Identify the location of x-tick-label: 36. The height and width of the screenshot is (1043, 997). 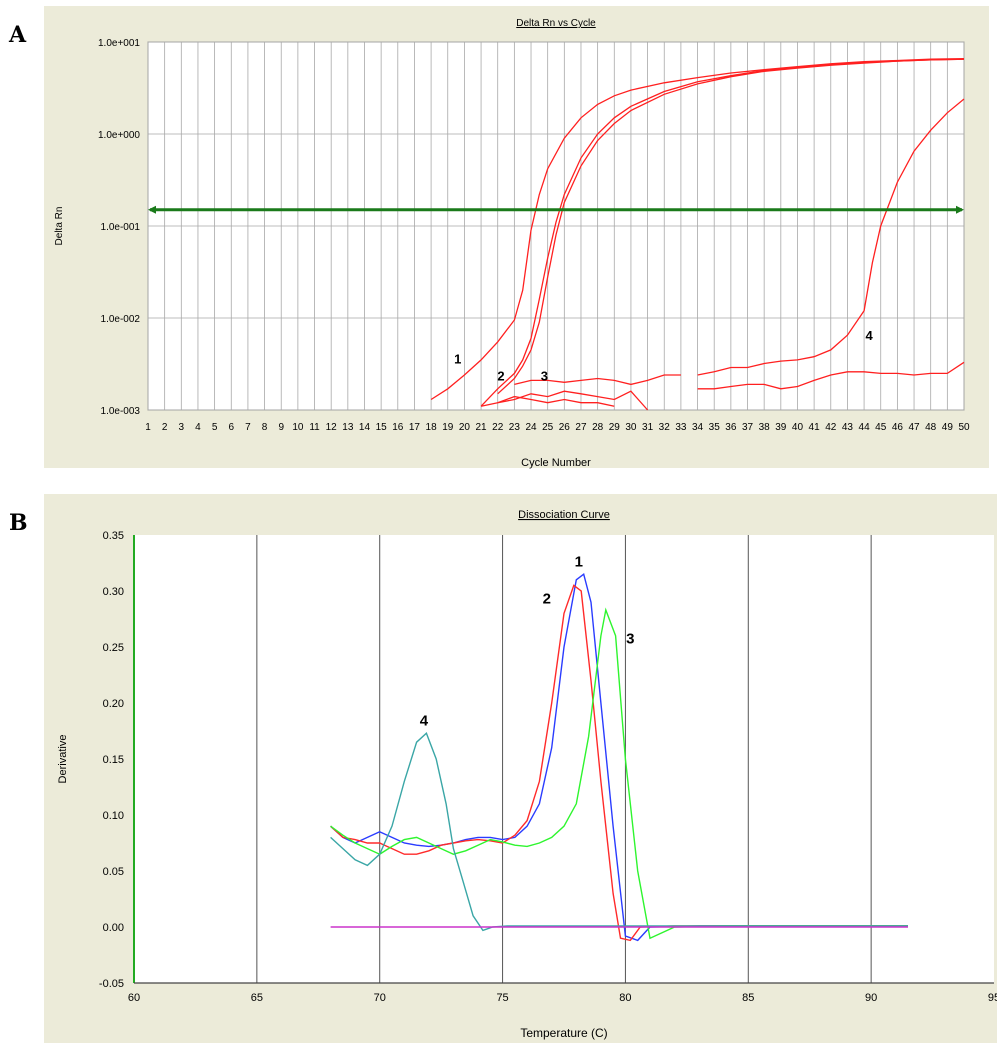
(731, 427).